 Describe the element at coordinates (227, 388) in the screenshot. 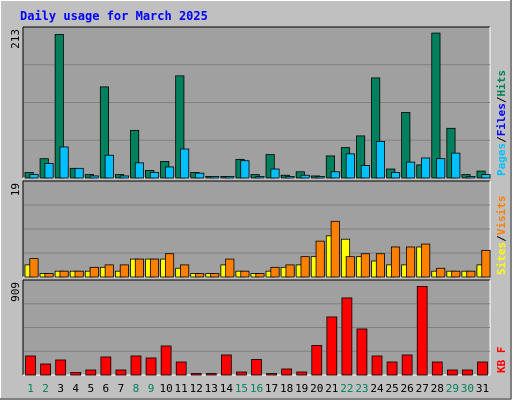

I see `day-label-14: 14` at that location.